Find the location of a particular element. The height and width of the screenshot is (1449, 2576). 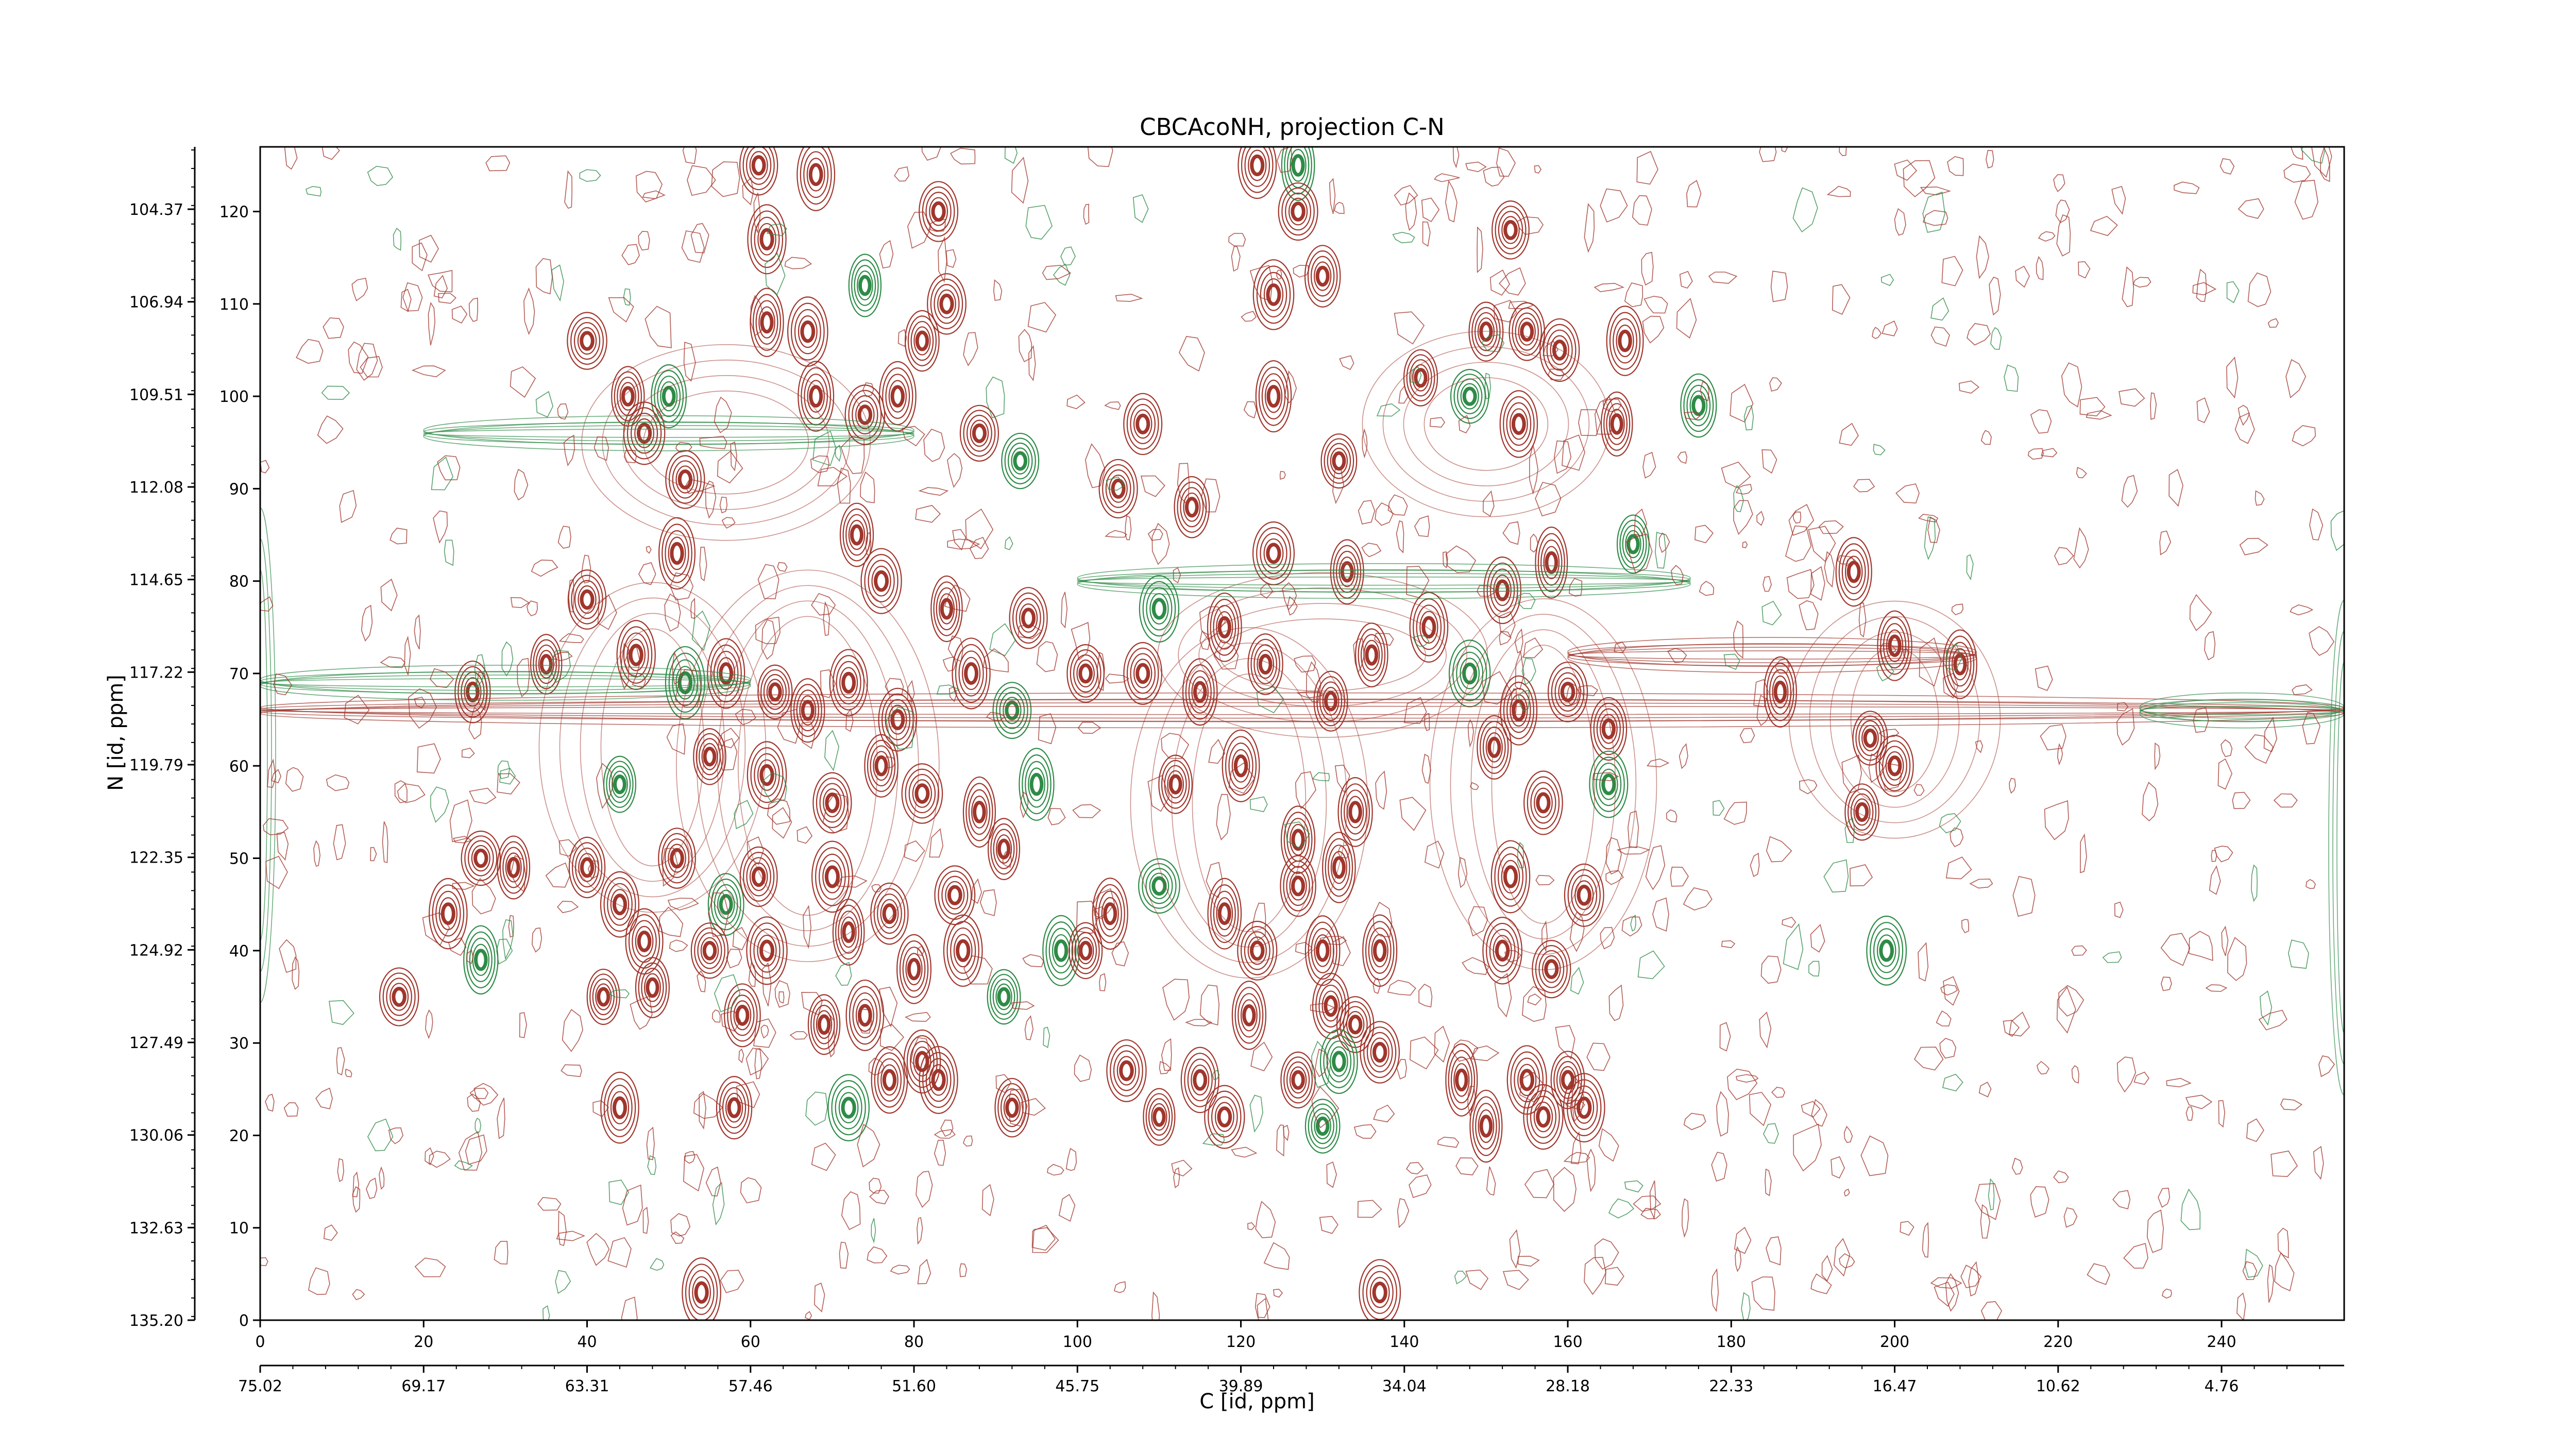

x-ppm-tick-label: 63.31 is located at coordinates (587, 1386).